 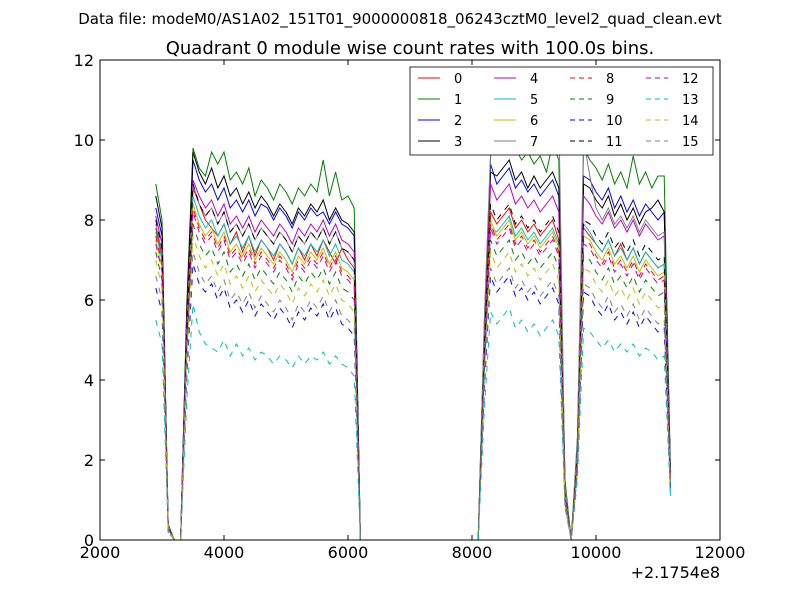 What do you see at coordinates (89, 380) in the screenshot?
I see `y-tick-label: 4` at bounding box center [89, 380].